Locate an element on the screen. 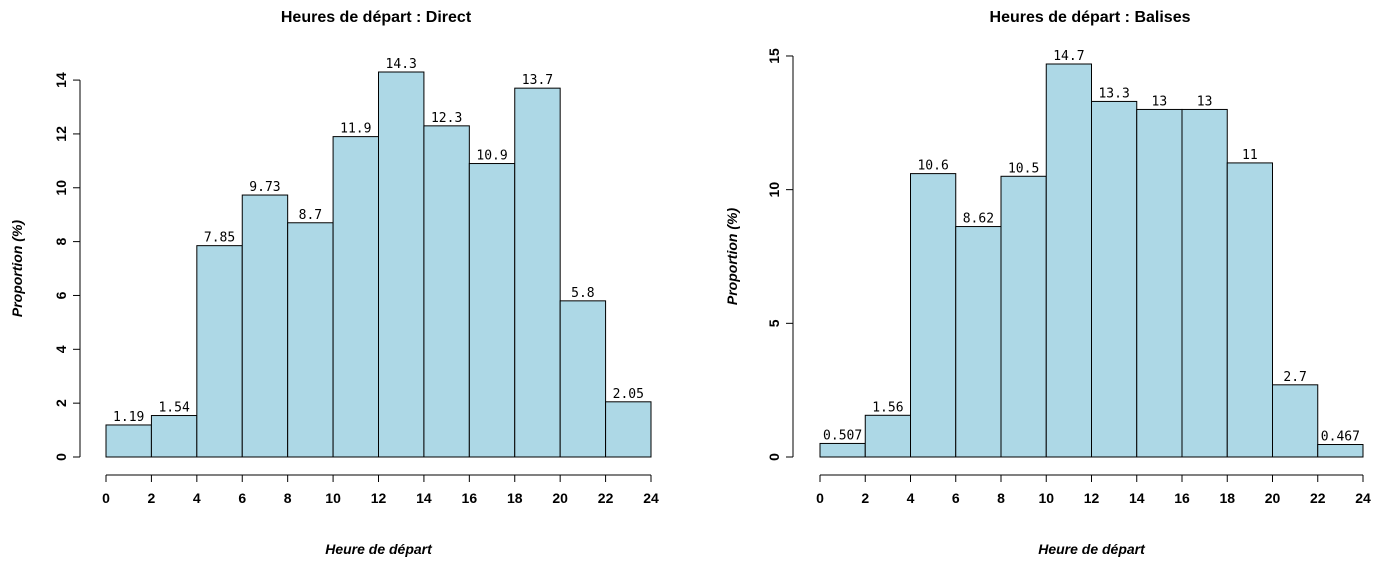  chart-title: Heures de départ : Direct is located at coordinates (376, 17).